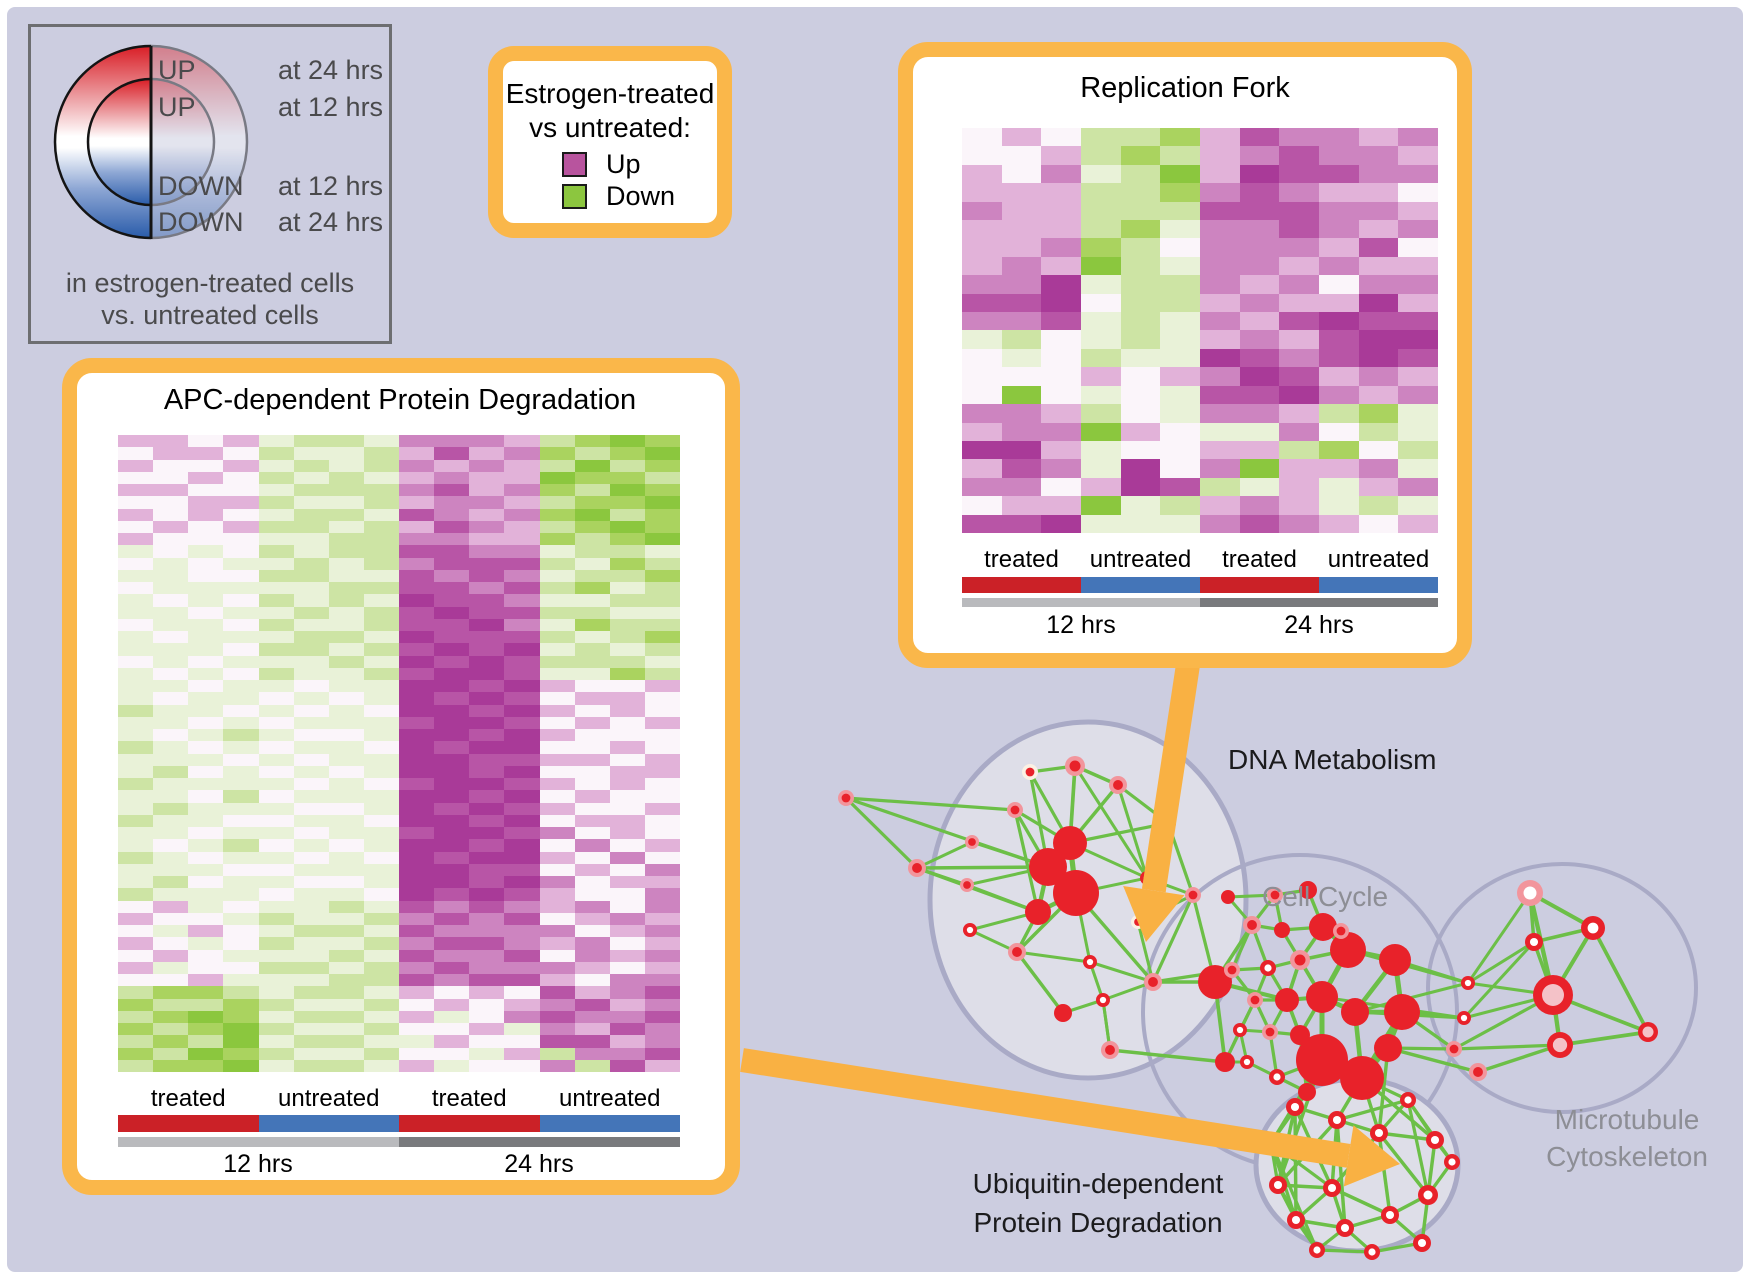 The image size is (1750, 1279). I want to click on ring-legend-up-24-word: UP, so click(177, 70).